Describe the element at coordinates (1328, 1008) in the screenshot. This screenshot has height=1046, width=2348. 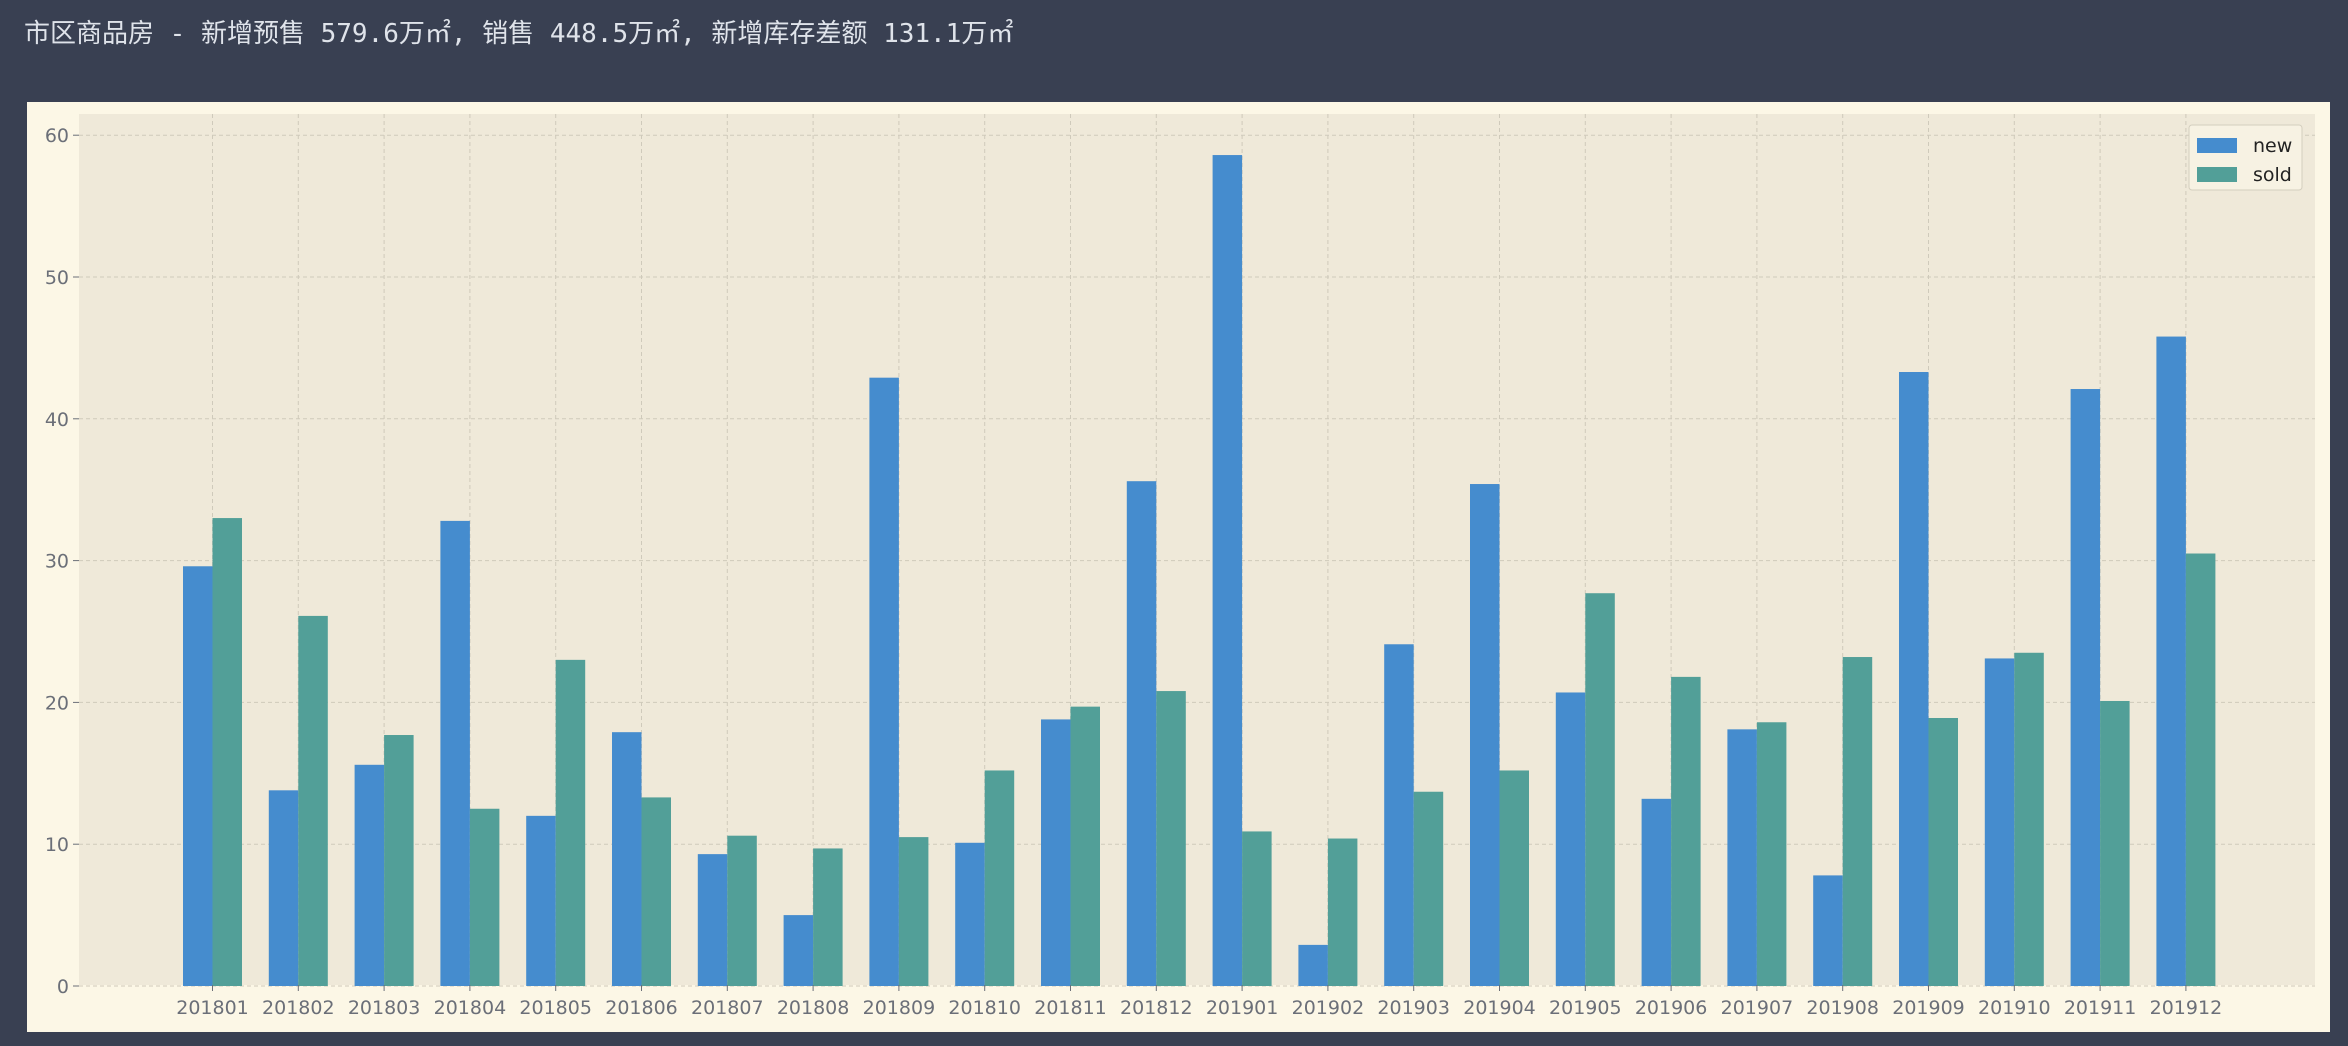
I see `x-tick-label: 201902` at that location.